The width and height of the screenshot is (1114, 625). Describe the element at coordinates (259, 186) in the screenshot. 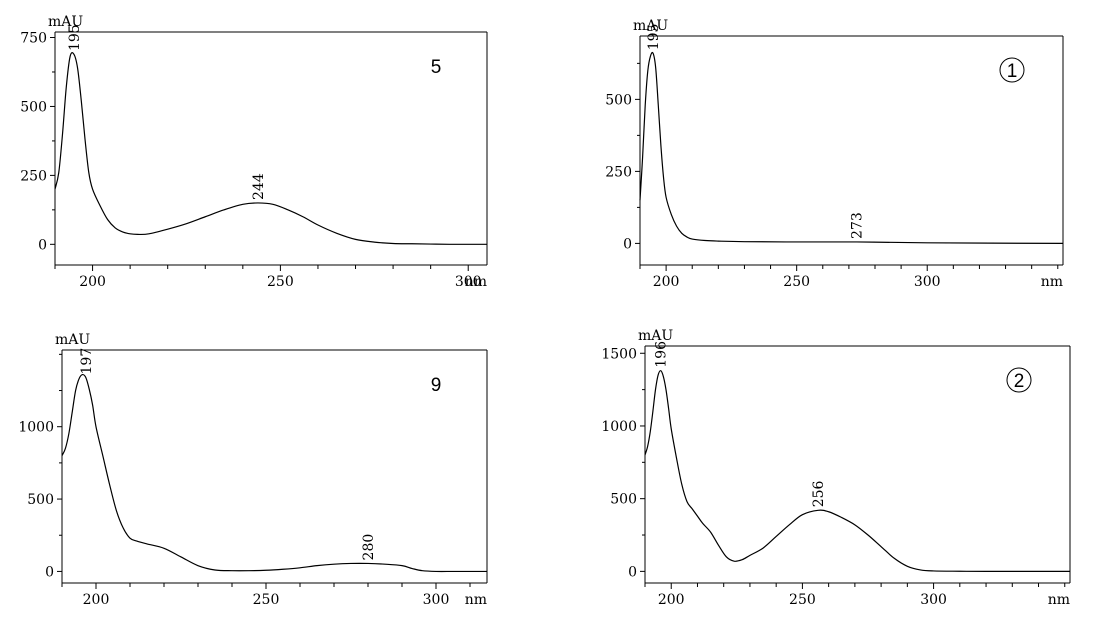

I see `peak-wavelength-label: 244` at that location.